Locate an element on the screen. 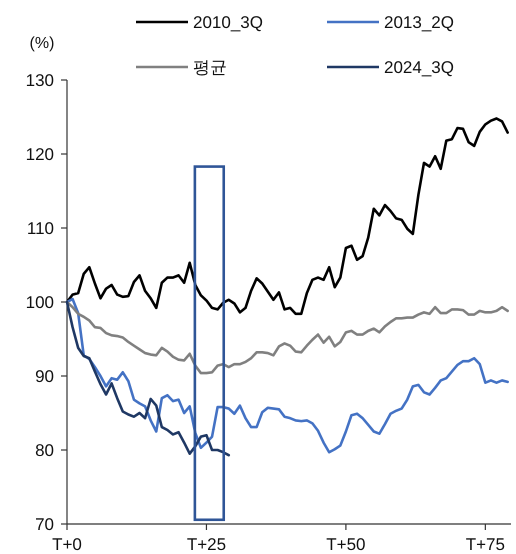 The height and width of the screenshot is (554, 516). ytick: 90 is located at coordinates (44, 376).